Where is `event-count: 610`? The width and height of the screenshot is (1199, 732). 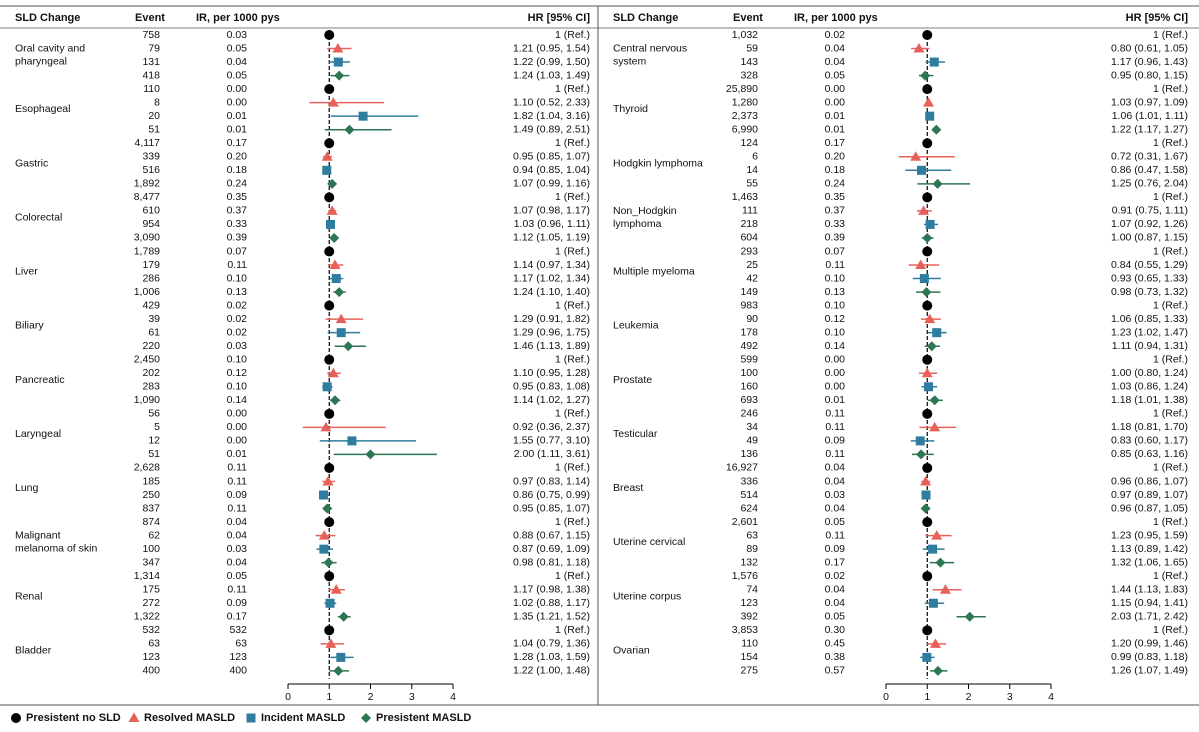
event-count: 610 is located at coordinates (151, 211).